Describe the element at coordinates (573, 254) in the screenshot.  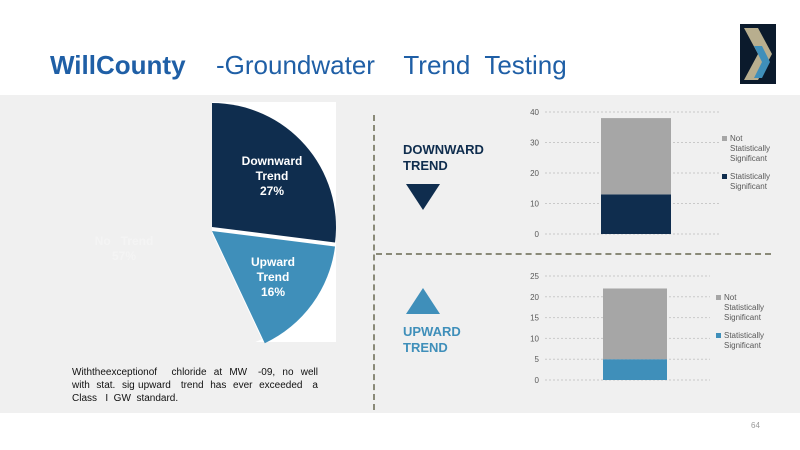
I see `horizontal-divider` at that location.